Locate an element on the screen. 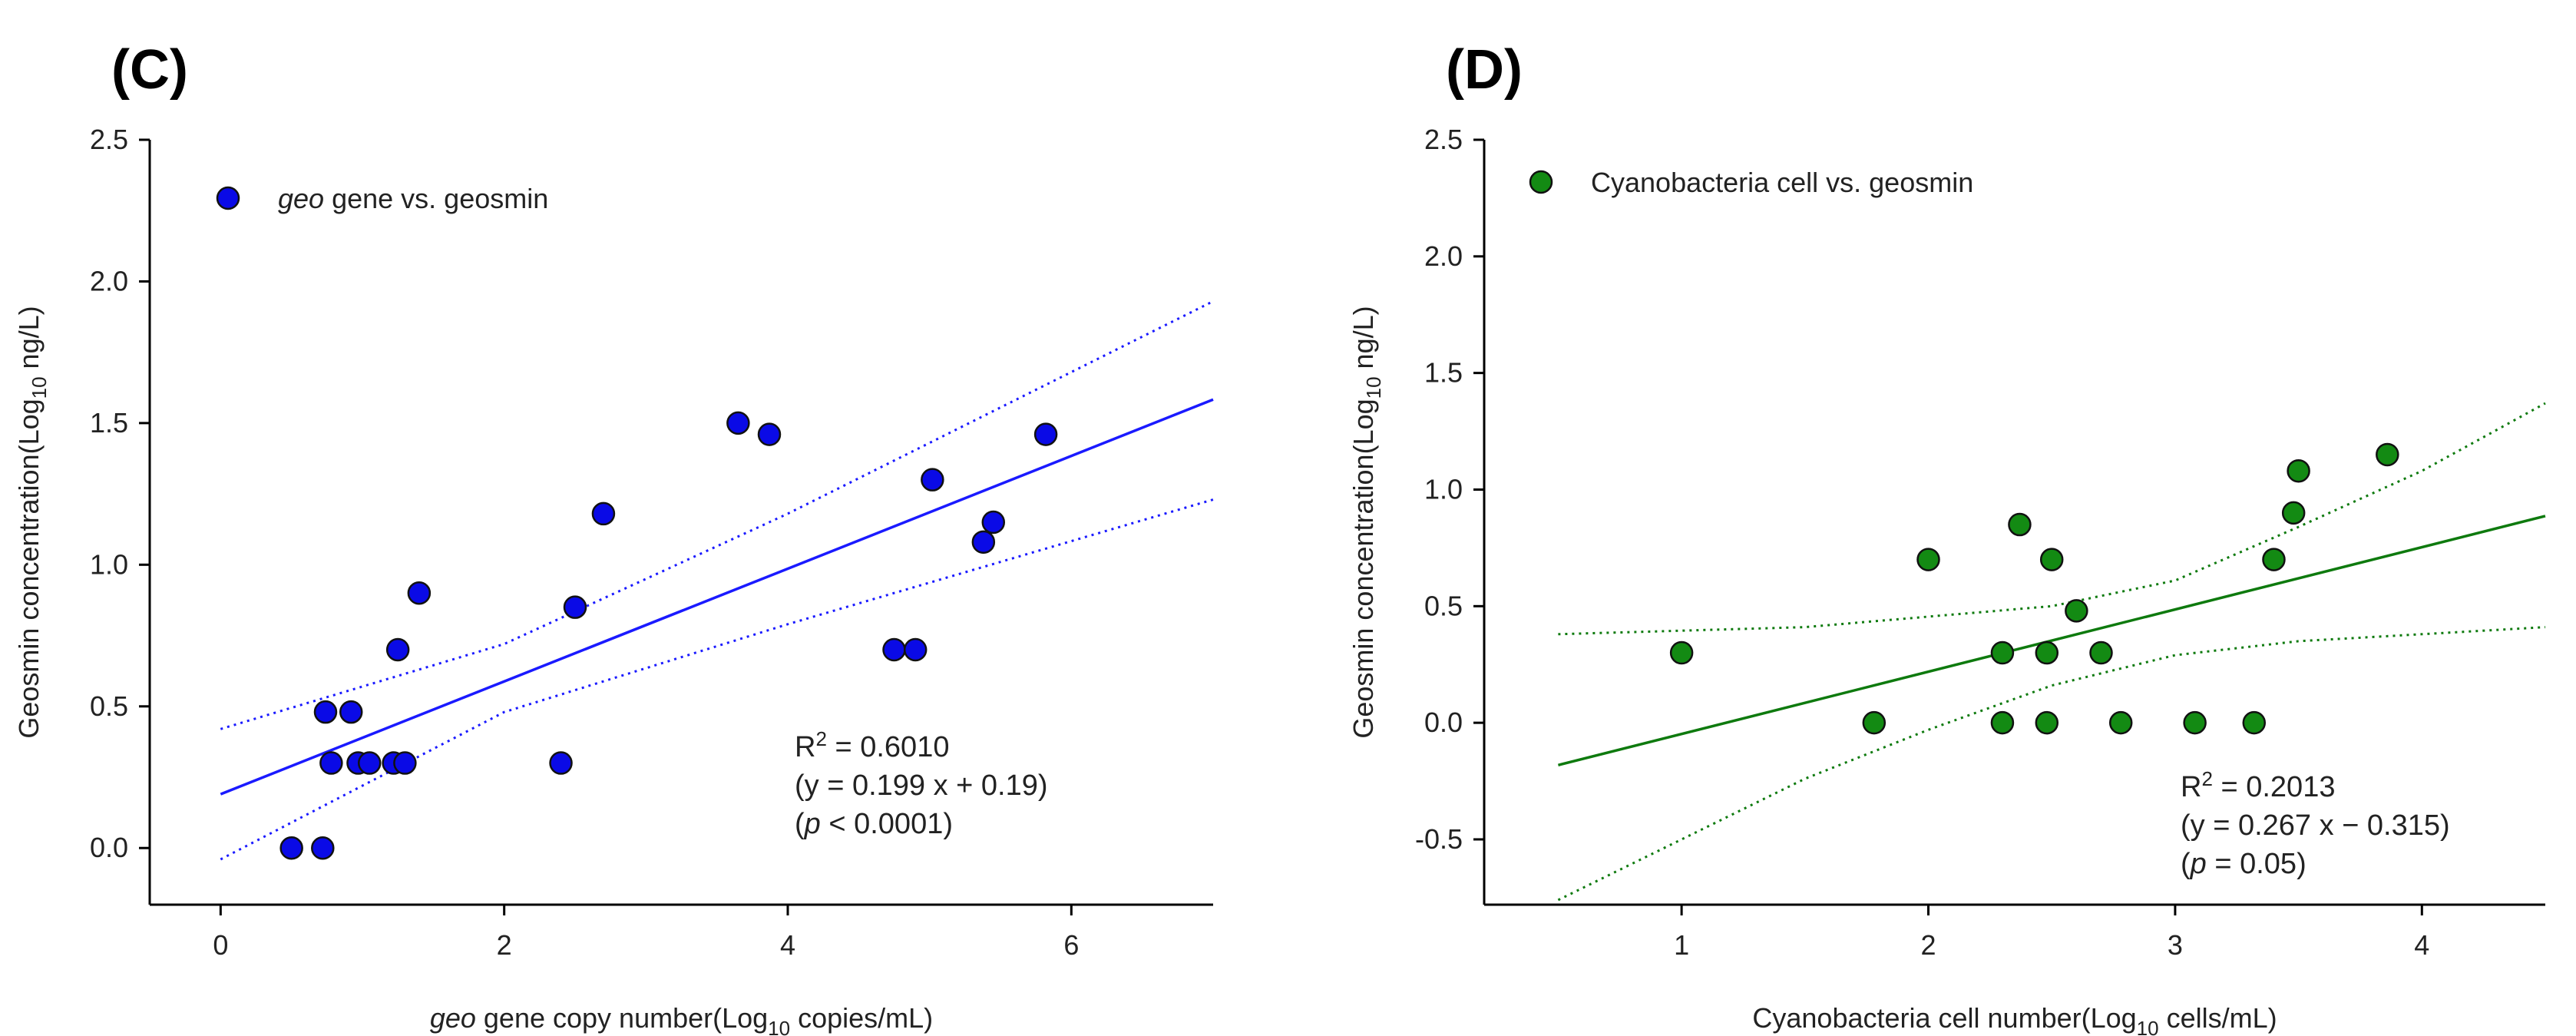 The width and height of the screenshot is (2576, 1036). x-axis-title-c: geo gene copy number(Log10 copies/mL) is located at coordinates (681, 1019).